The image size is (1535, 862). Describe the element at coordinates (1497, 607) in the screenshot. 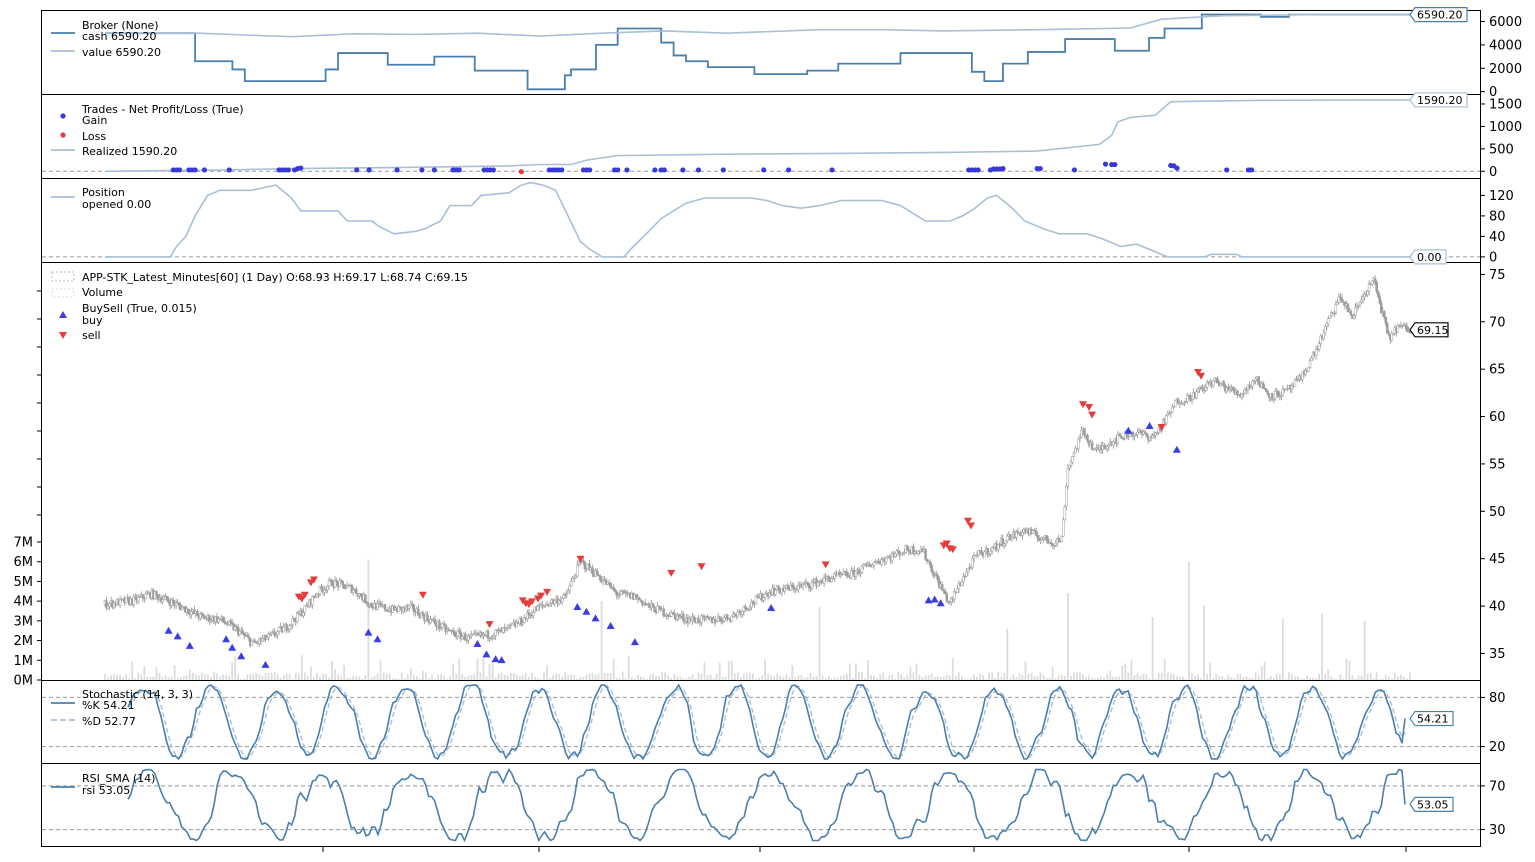

I see `price-tick-label: 40` at that location.